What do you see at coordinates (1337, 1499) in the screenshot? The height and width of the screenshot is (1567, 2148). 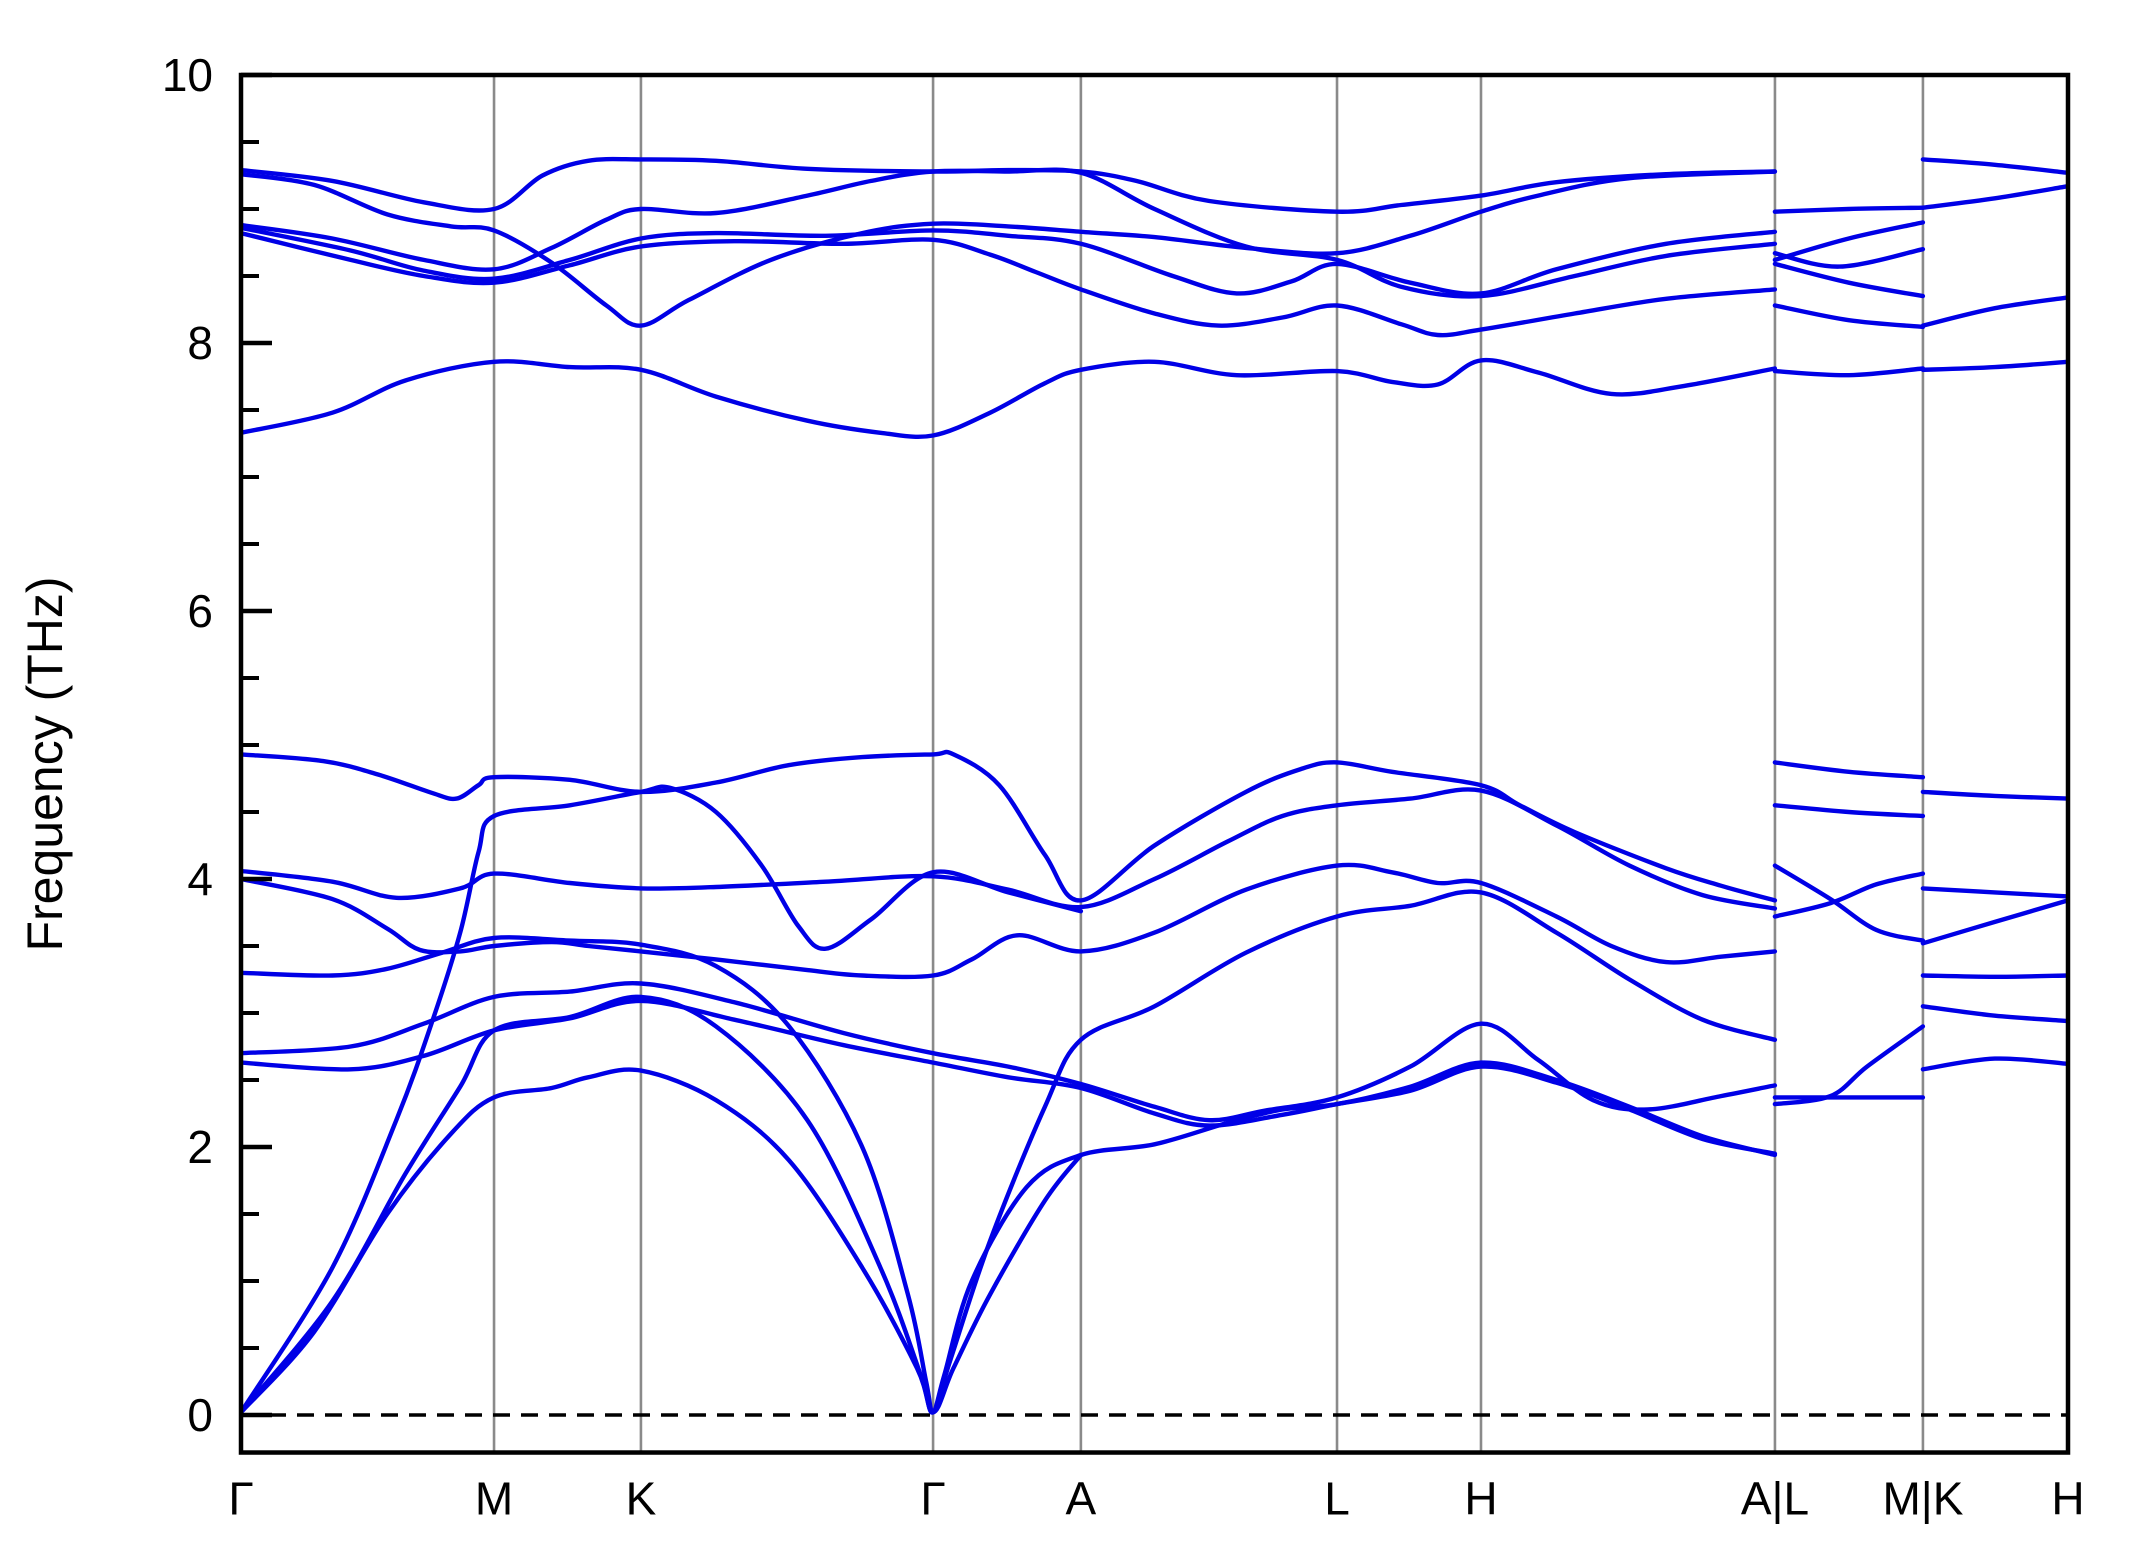 I see `x-kpoint-label: L` at bounding box center [1337, 1499].